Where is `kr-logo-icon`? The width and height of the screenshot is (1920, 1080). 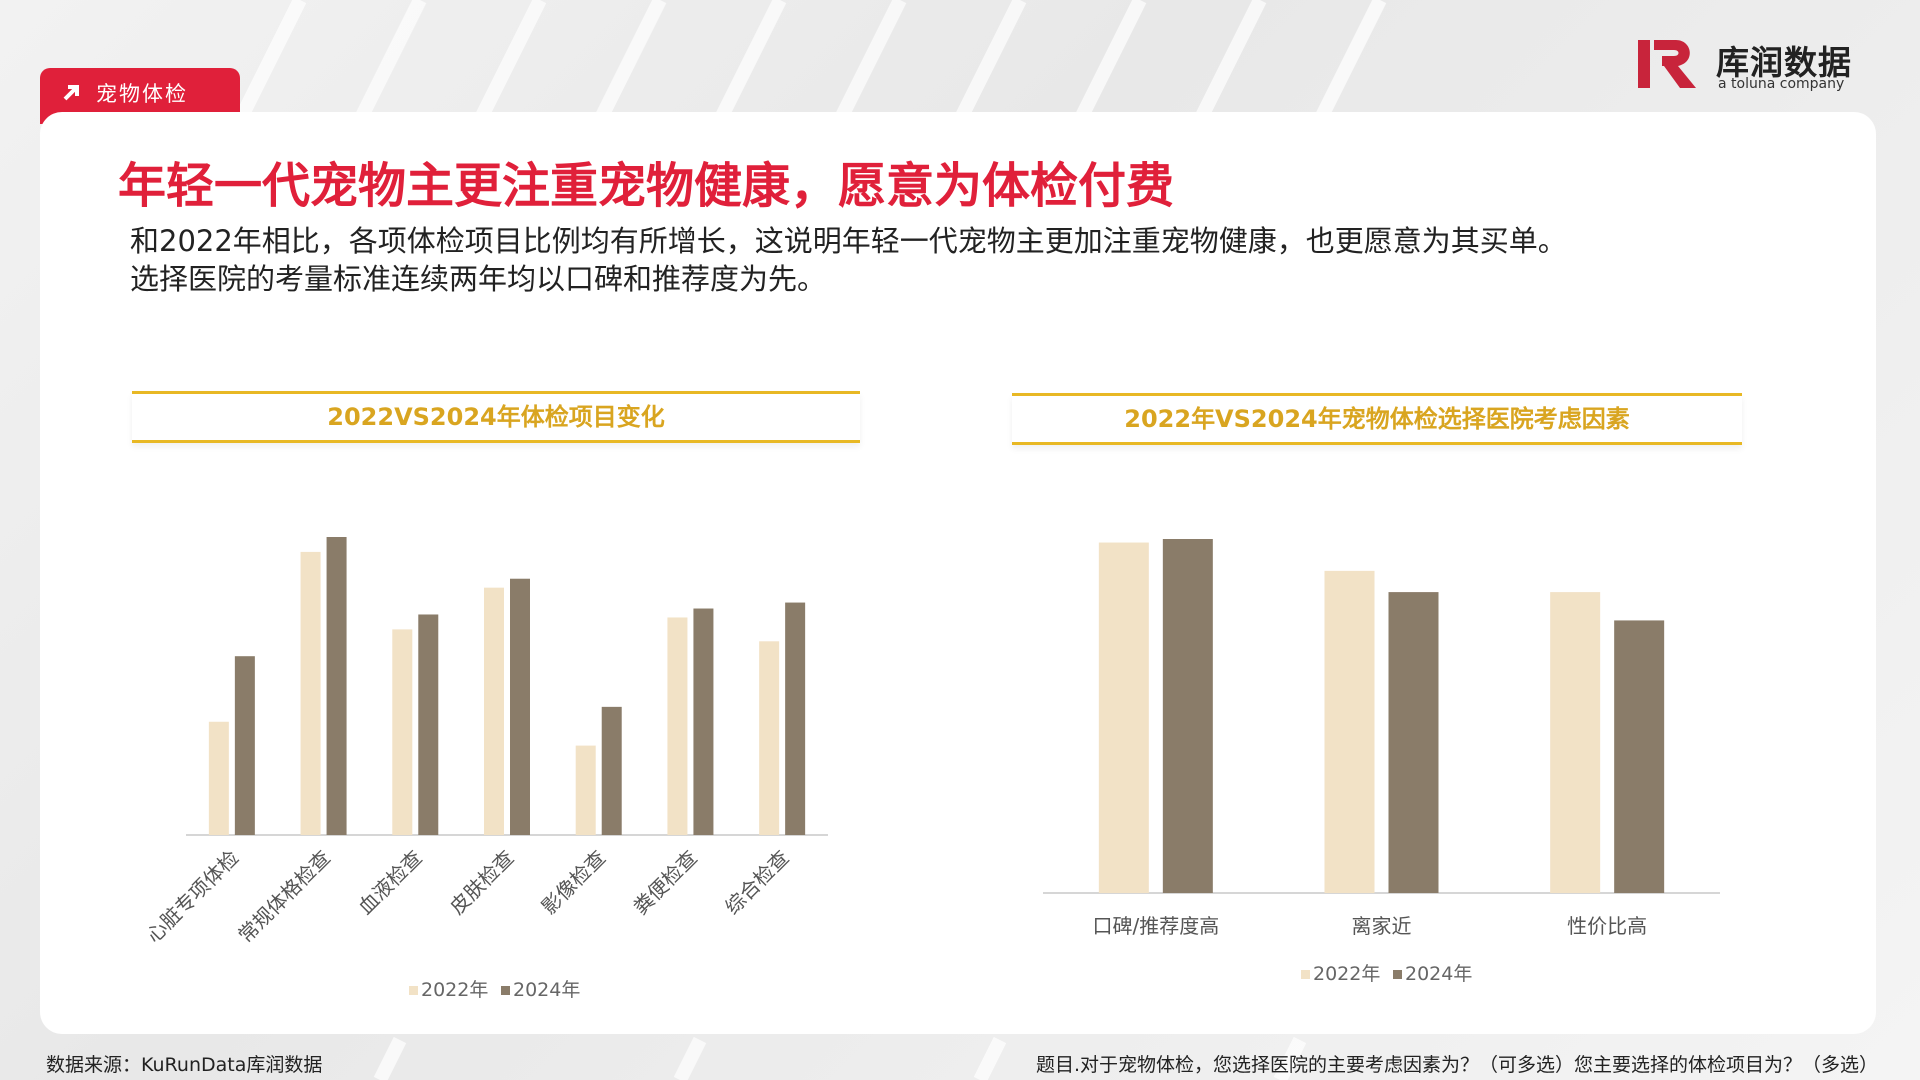
kr-logo-icon is located at coordinates (1667, 64).